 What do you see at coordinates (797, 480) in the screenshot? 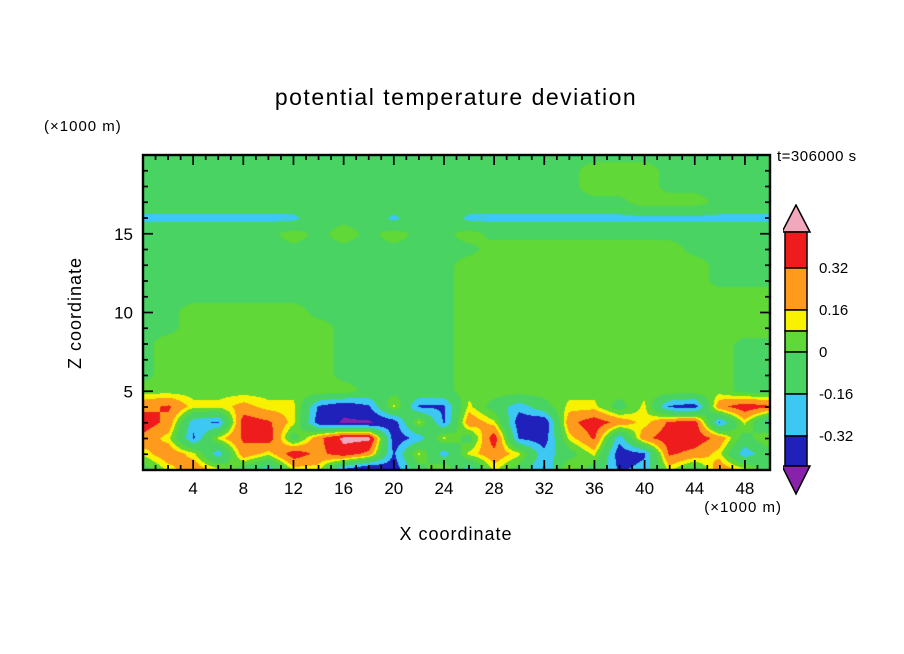
I see `colorbar-bottom-arrow` at bounding box center [797, 480].